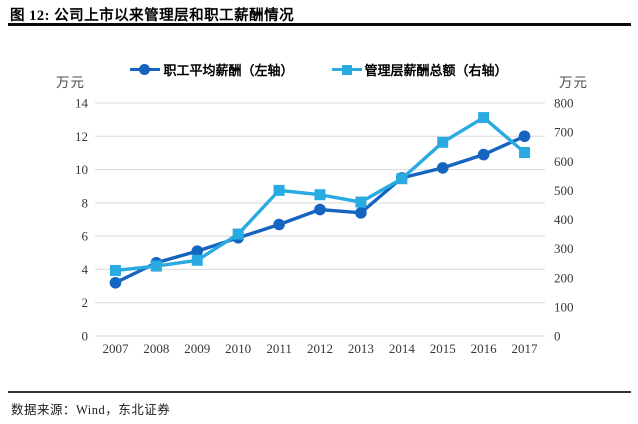  I want to click on data-source: 数据来源：Wind，东北证券, so click(91, 410).